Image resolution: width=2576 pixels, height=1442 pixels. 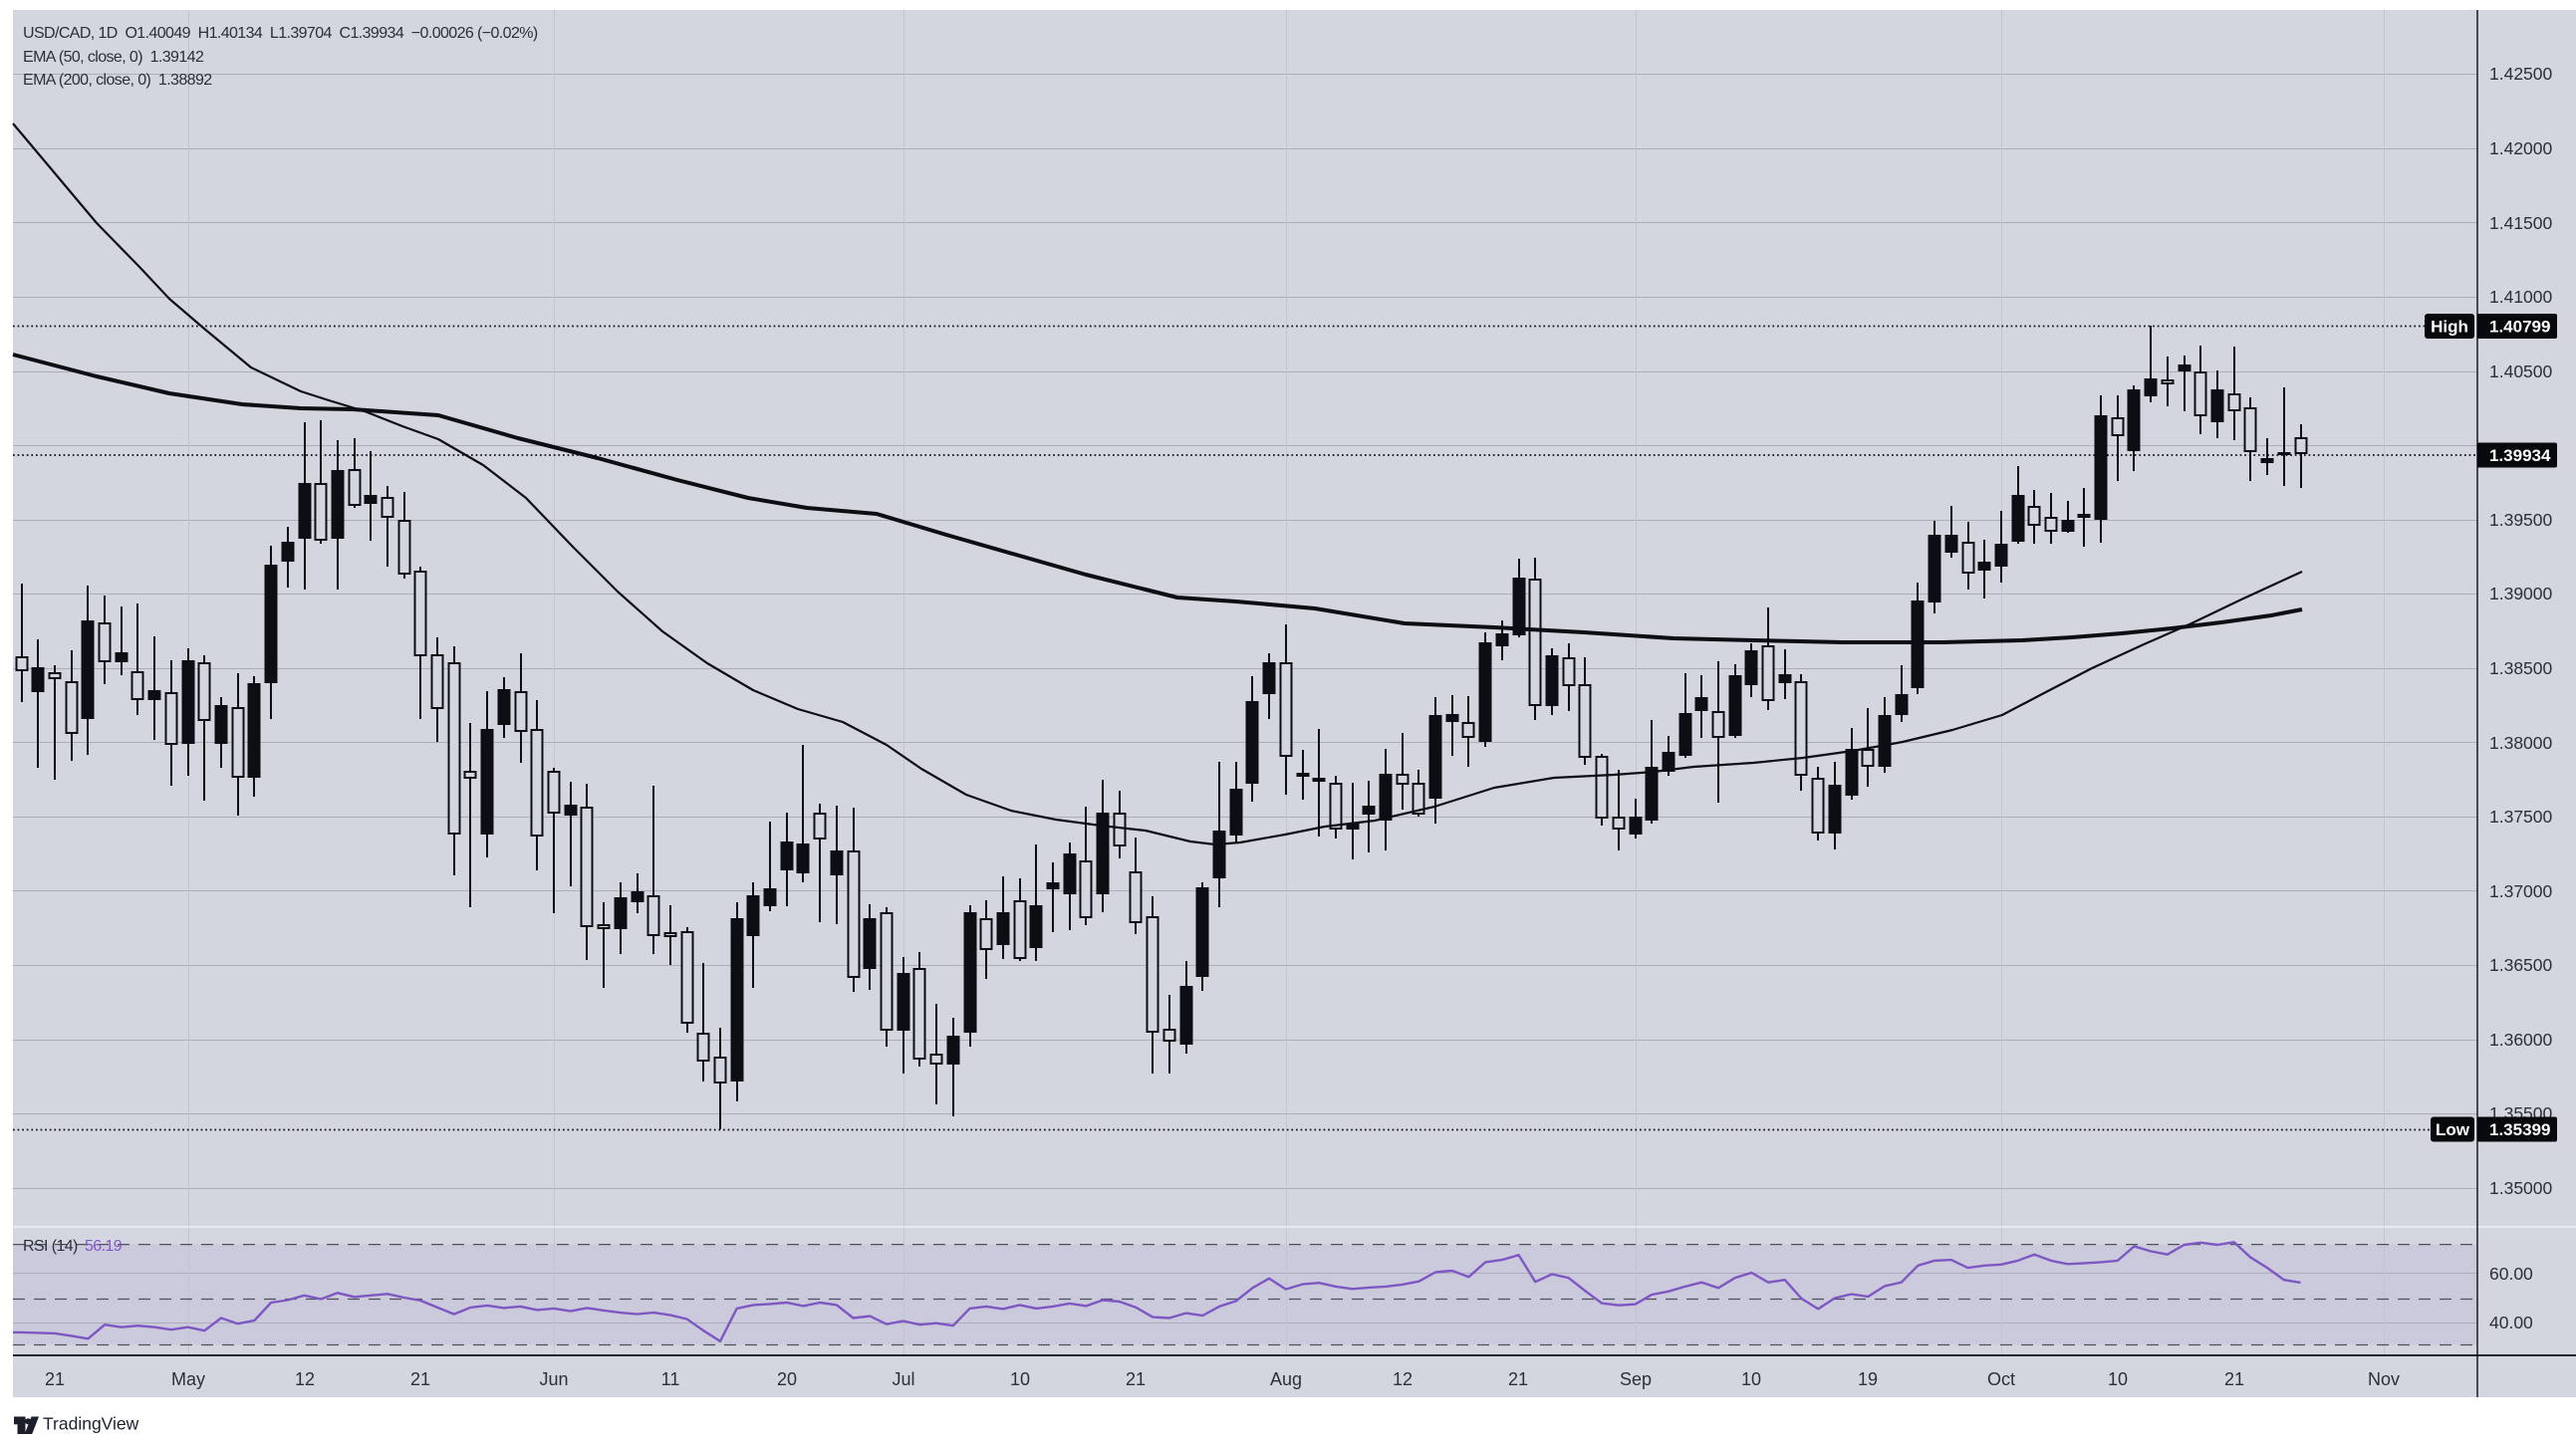 I want to click on svg-text: 1.39500, so click(x=2521, y=520).